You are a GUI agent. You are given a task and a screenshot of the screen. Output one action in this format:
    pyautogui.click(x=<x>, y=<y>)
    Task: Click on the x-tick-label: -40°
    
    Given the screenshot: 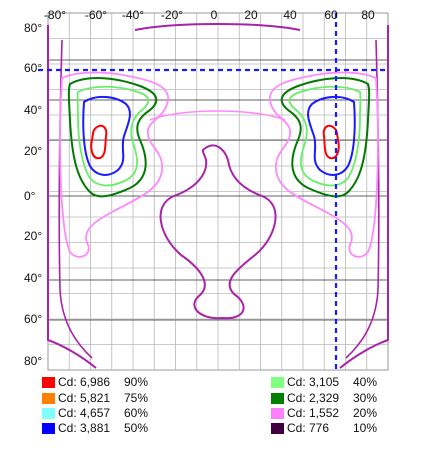 What is the action you would take?
    pyautogui.click(x=133, y=15)
    